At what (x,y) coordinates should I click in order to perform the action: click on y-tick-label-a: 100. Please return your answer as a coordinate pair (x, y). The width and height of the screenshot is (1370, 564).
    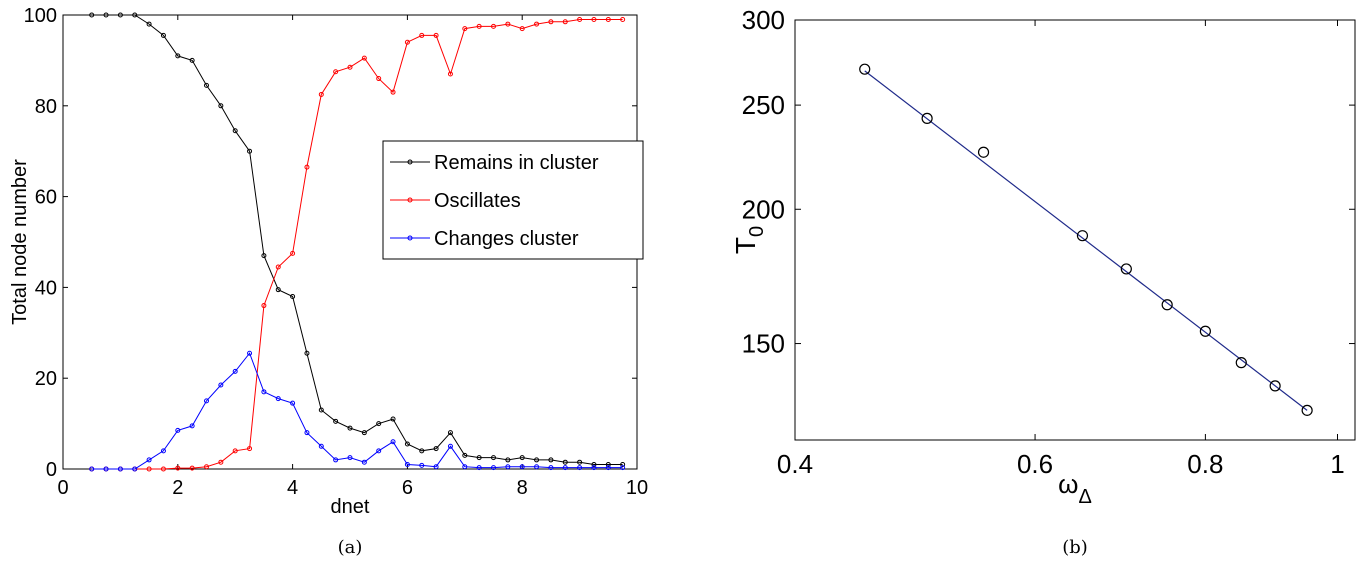
    Looking at the image, I should click on (40, 16).